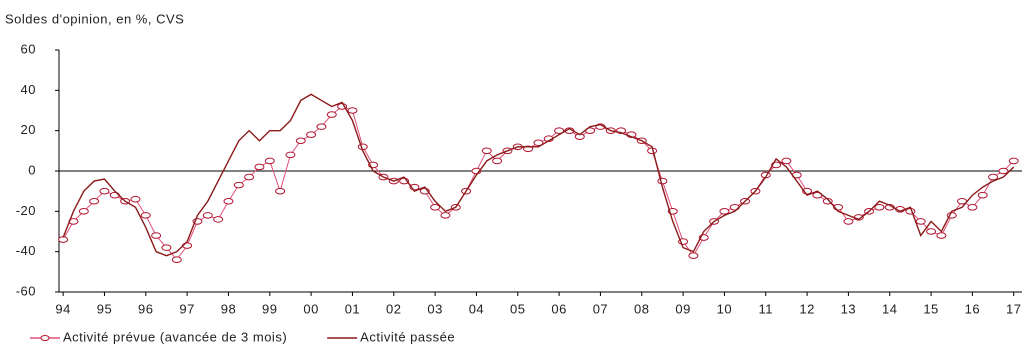 The width and height of the screenshot is (1027, 349). I want to click on legend-label: Activité passée, so click(407, 336).